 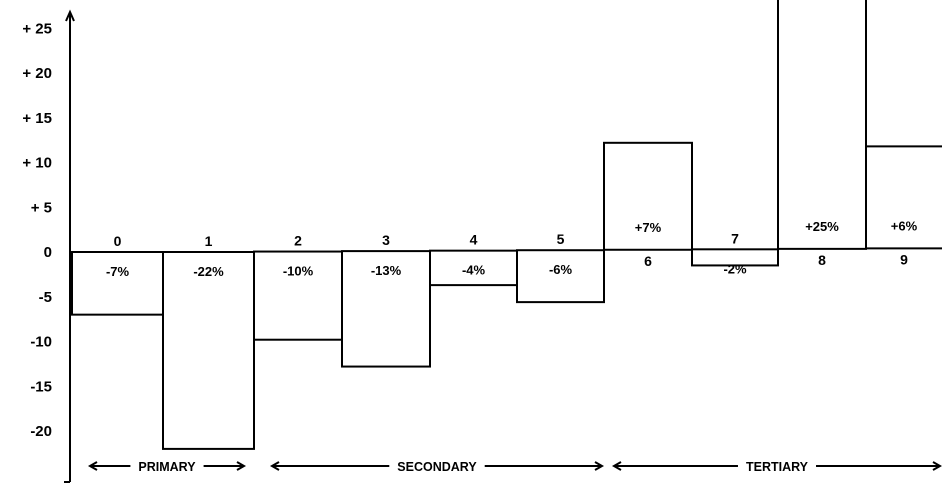 What do you see at coordinates (45, 297) in the screenshot?
I see `y-tick-label: -5` at bounding box center [45, 297].